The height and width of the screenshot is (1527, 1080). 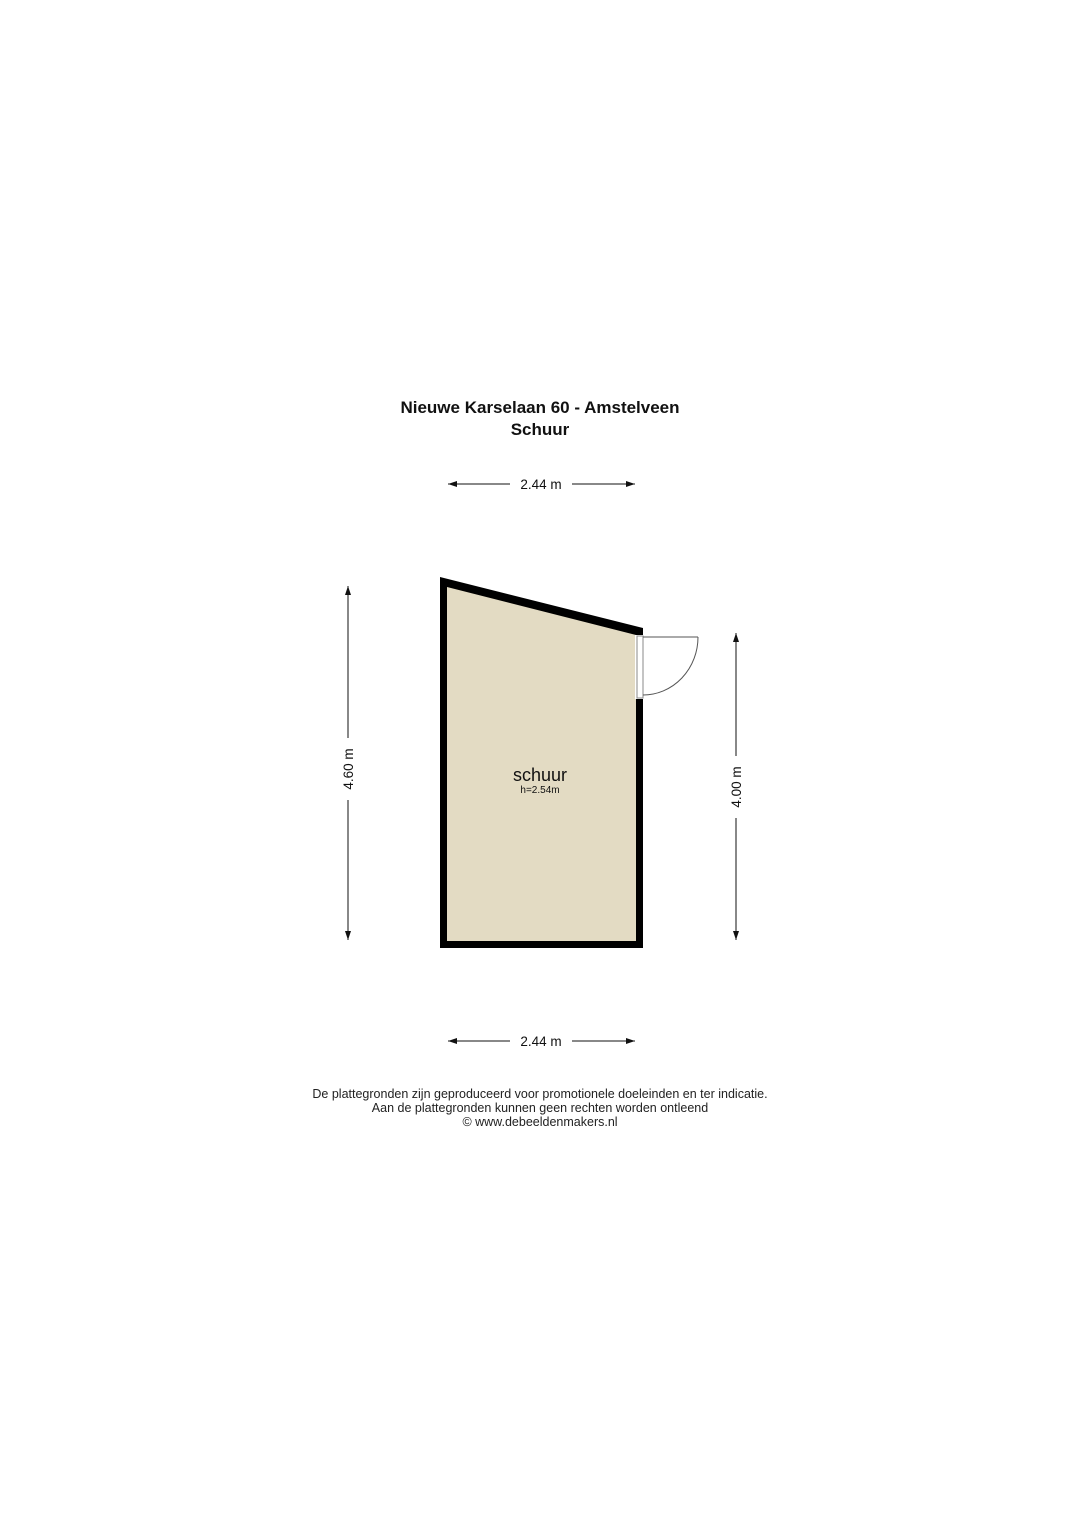 I want to click on plan-address: Nieuwe Karselaan 60 - Amstelveen, so click(x=540, y=407).